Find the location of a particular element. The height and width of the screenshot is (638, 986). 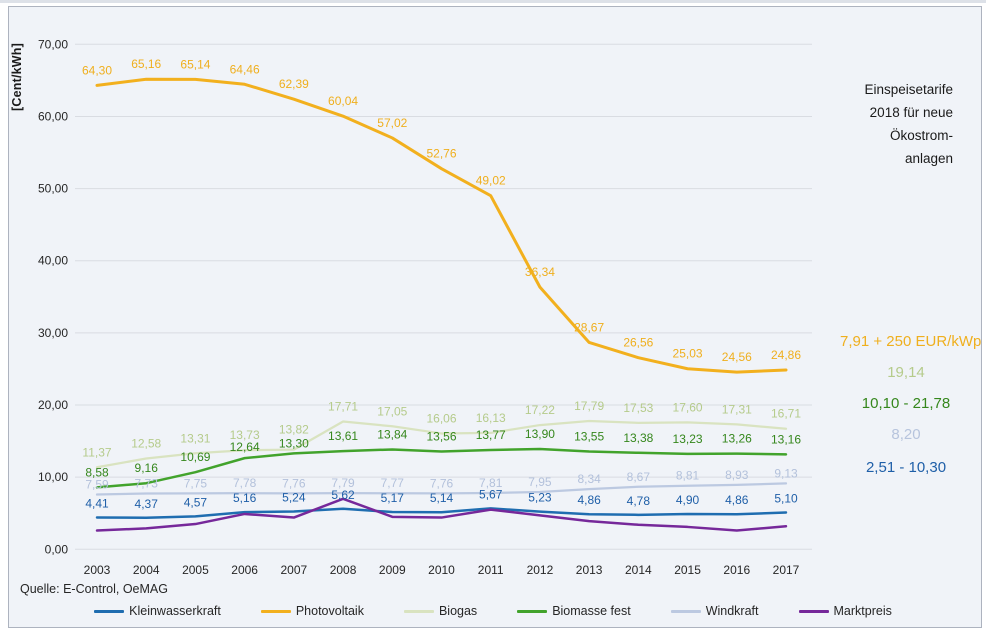

y-tick-label: 70,00 is located at coordinates (53, 44).